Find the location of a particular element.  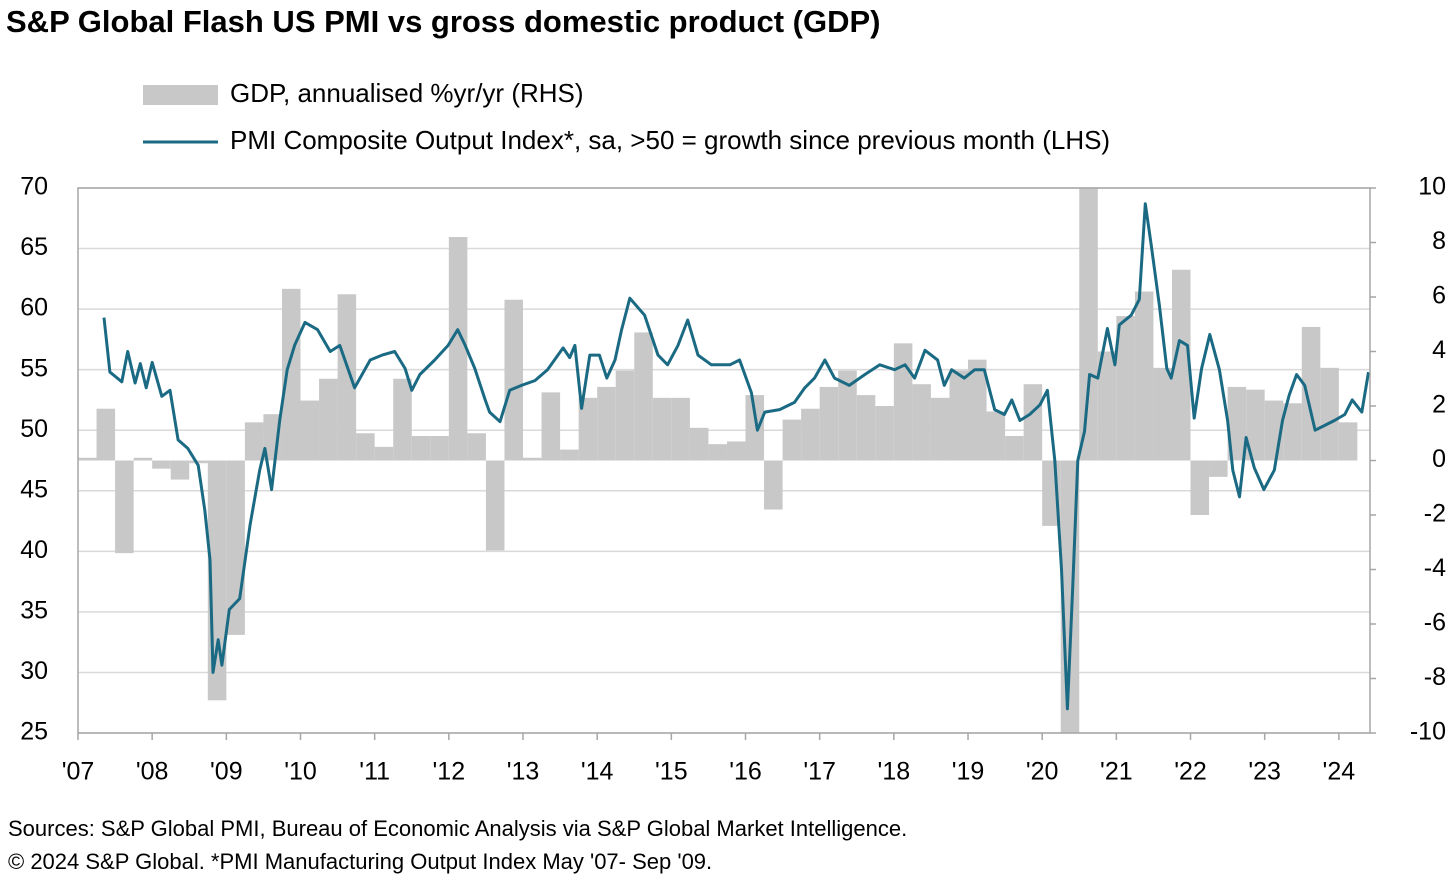

y-tick-label: 60 is located at coordinates (34, 308).